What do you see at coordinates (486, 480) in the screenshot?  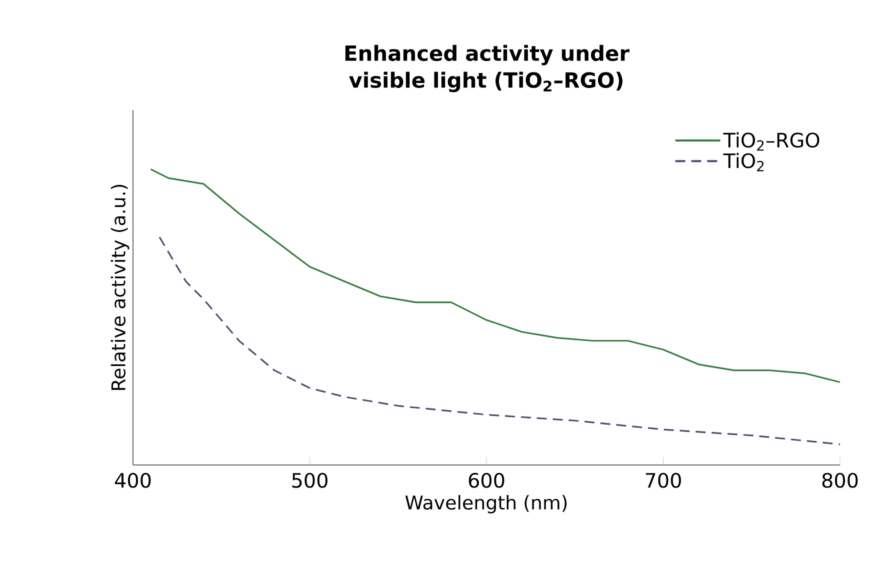 I see `x-tick-label: 600` at bounding box center [486, 480].